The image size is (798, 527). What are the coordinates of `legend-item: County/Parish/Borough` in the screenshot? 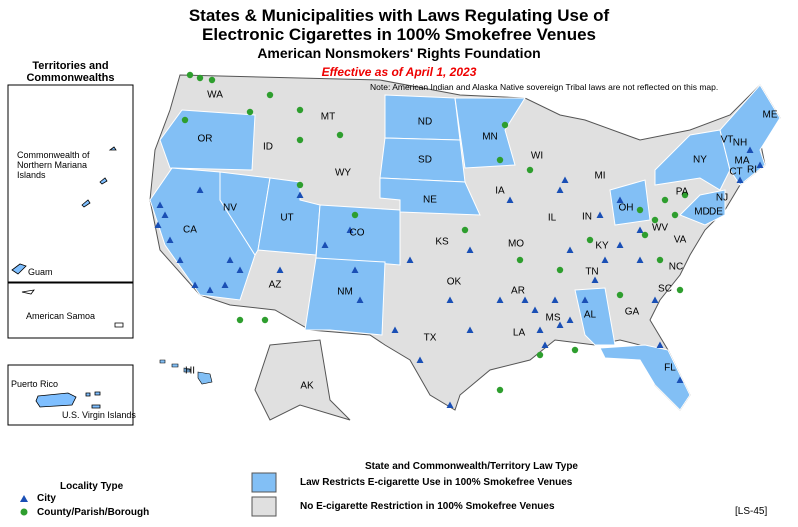 It's located at (93, 512).